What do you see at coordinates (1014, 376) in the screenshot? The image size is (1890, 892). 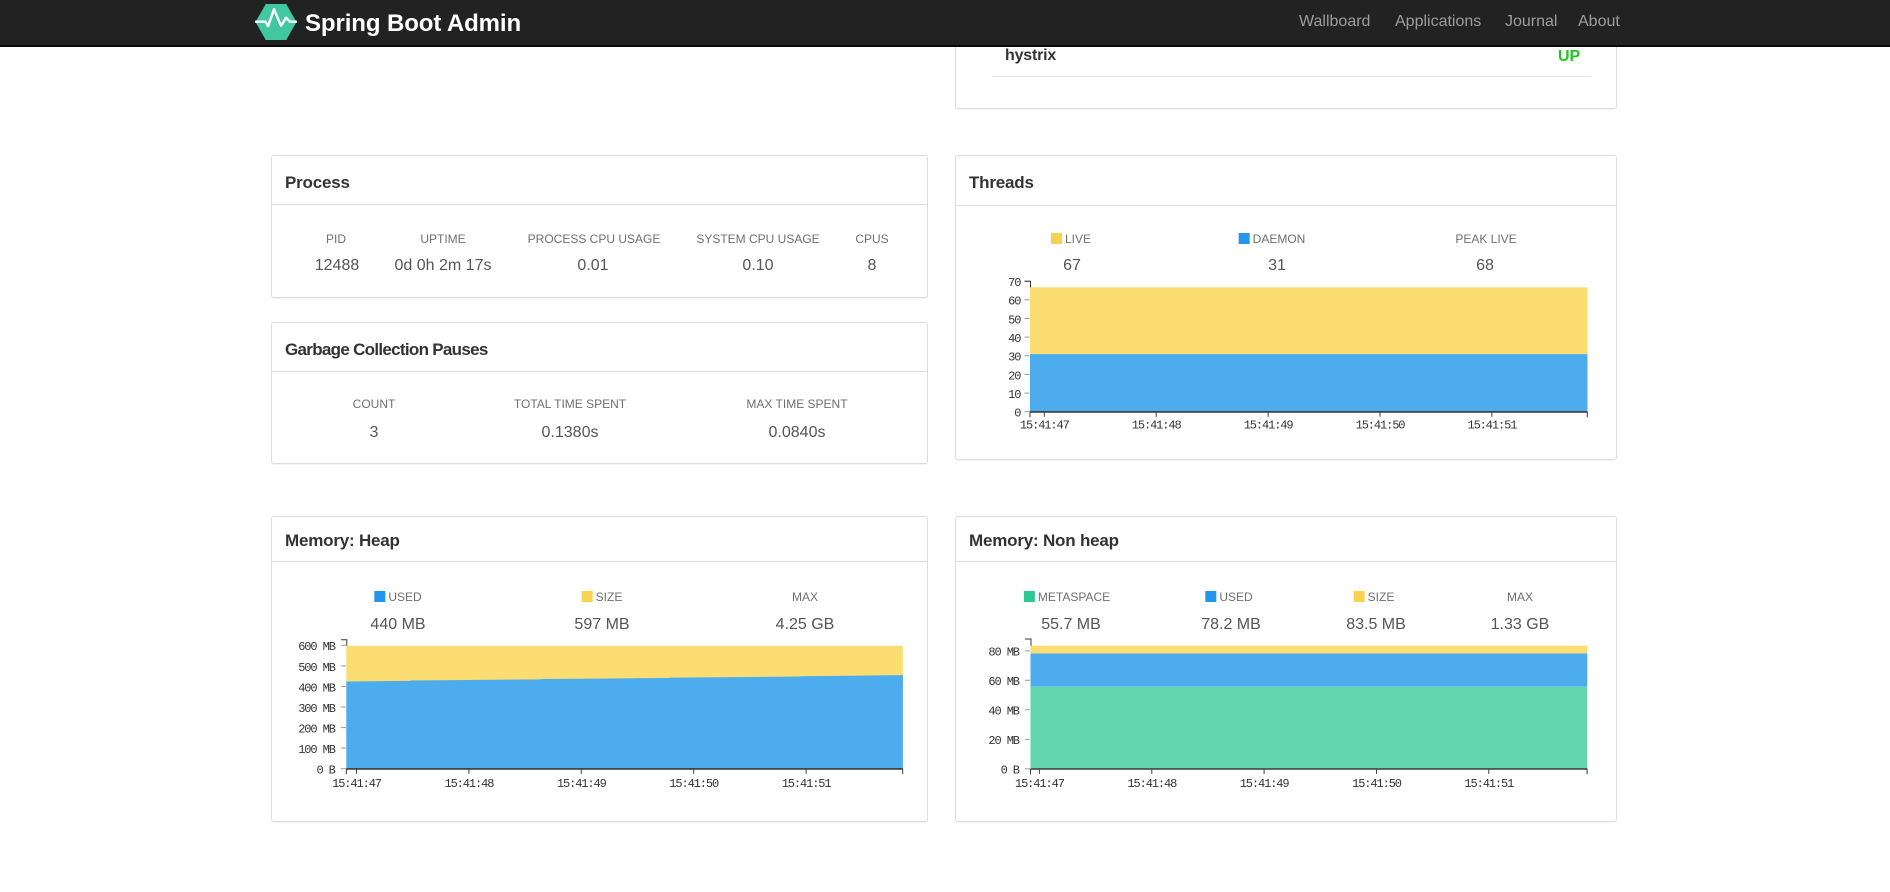 I see `svg-text: 20` at bounding box center [1014, 376].